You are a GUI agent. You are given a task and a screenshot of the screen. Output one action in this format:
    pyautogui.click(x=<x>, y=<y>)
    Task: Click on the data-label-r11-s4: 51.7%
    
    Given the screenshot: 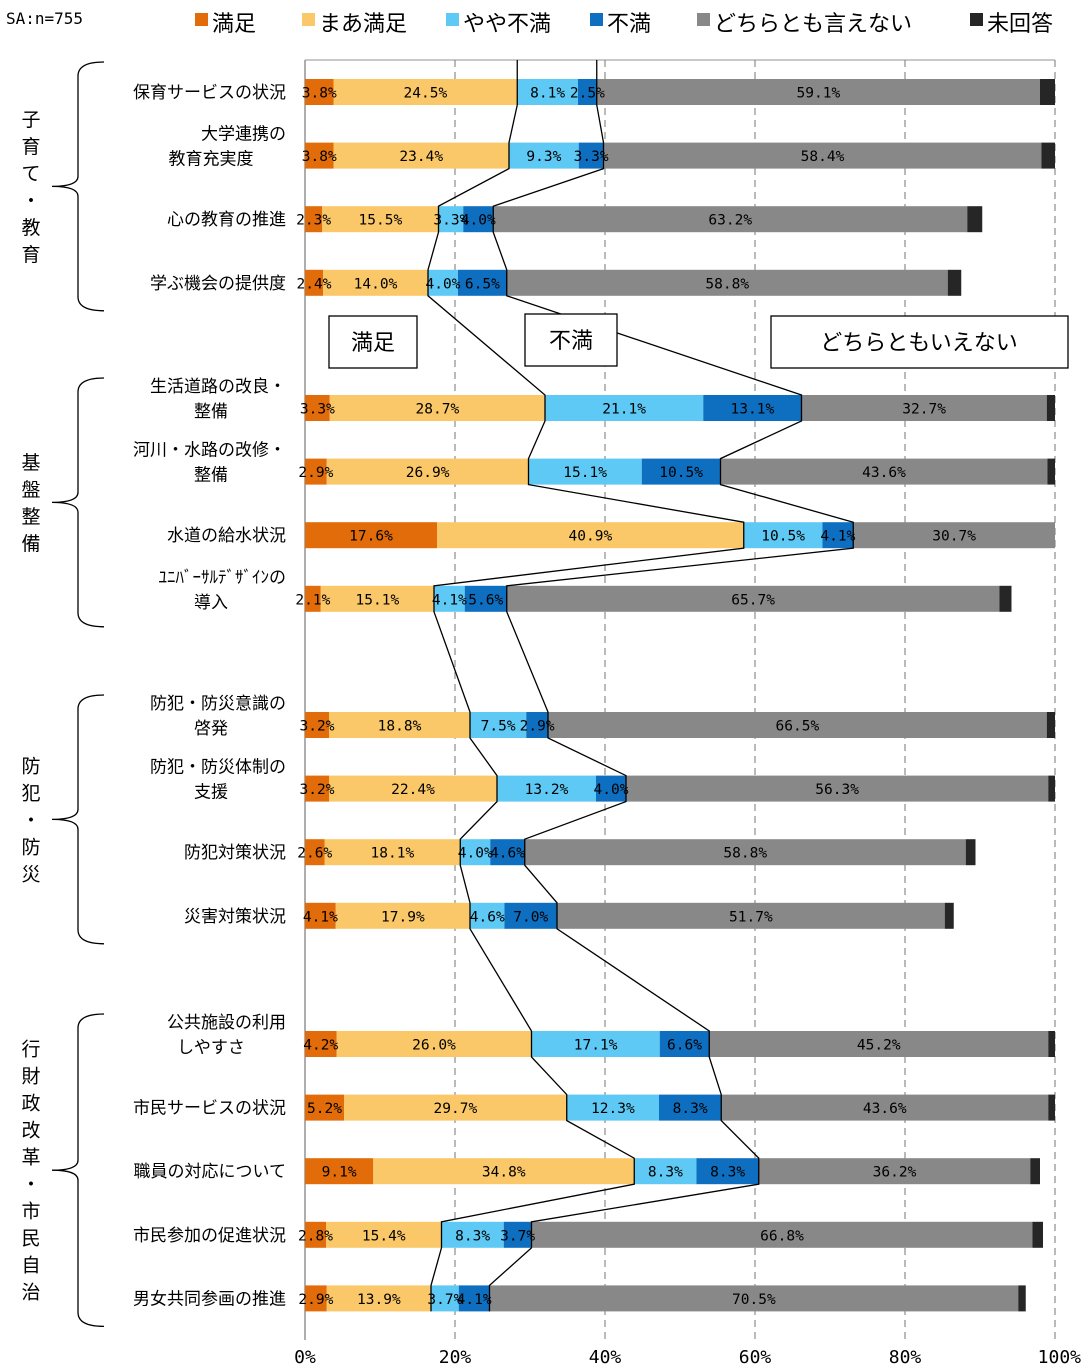 What is the action you would take?
    pyautogui.click(x=751, y=917)
    